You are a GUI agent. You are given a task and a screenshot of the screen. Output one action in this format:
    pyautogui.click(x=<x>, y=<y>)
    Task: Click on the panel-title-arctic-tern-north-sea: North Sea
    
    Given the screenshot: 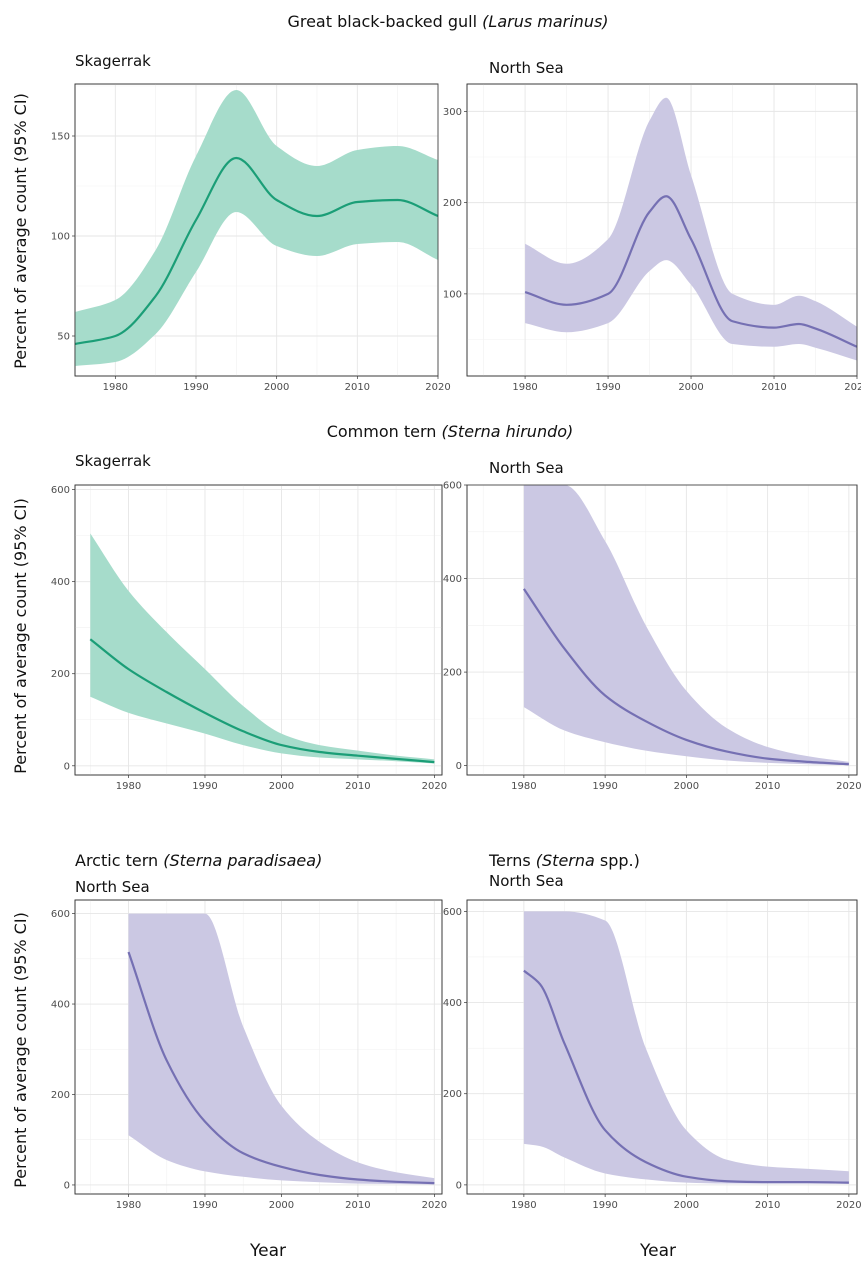 What is the action you would take?
    pyautogui.click(x=112, y=887)
    